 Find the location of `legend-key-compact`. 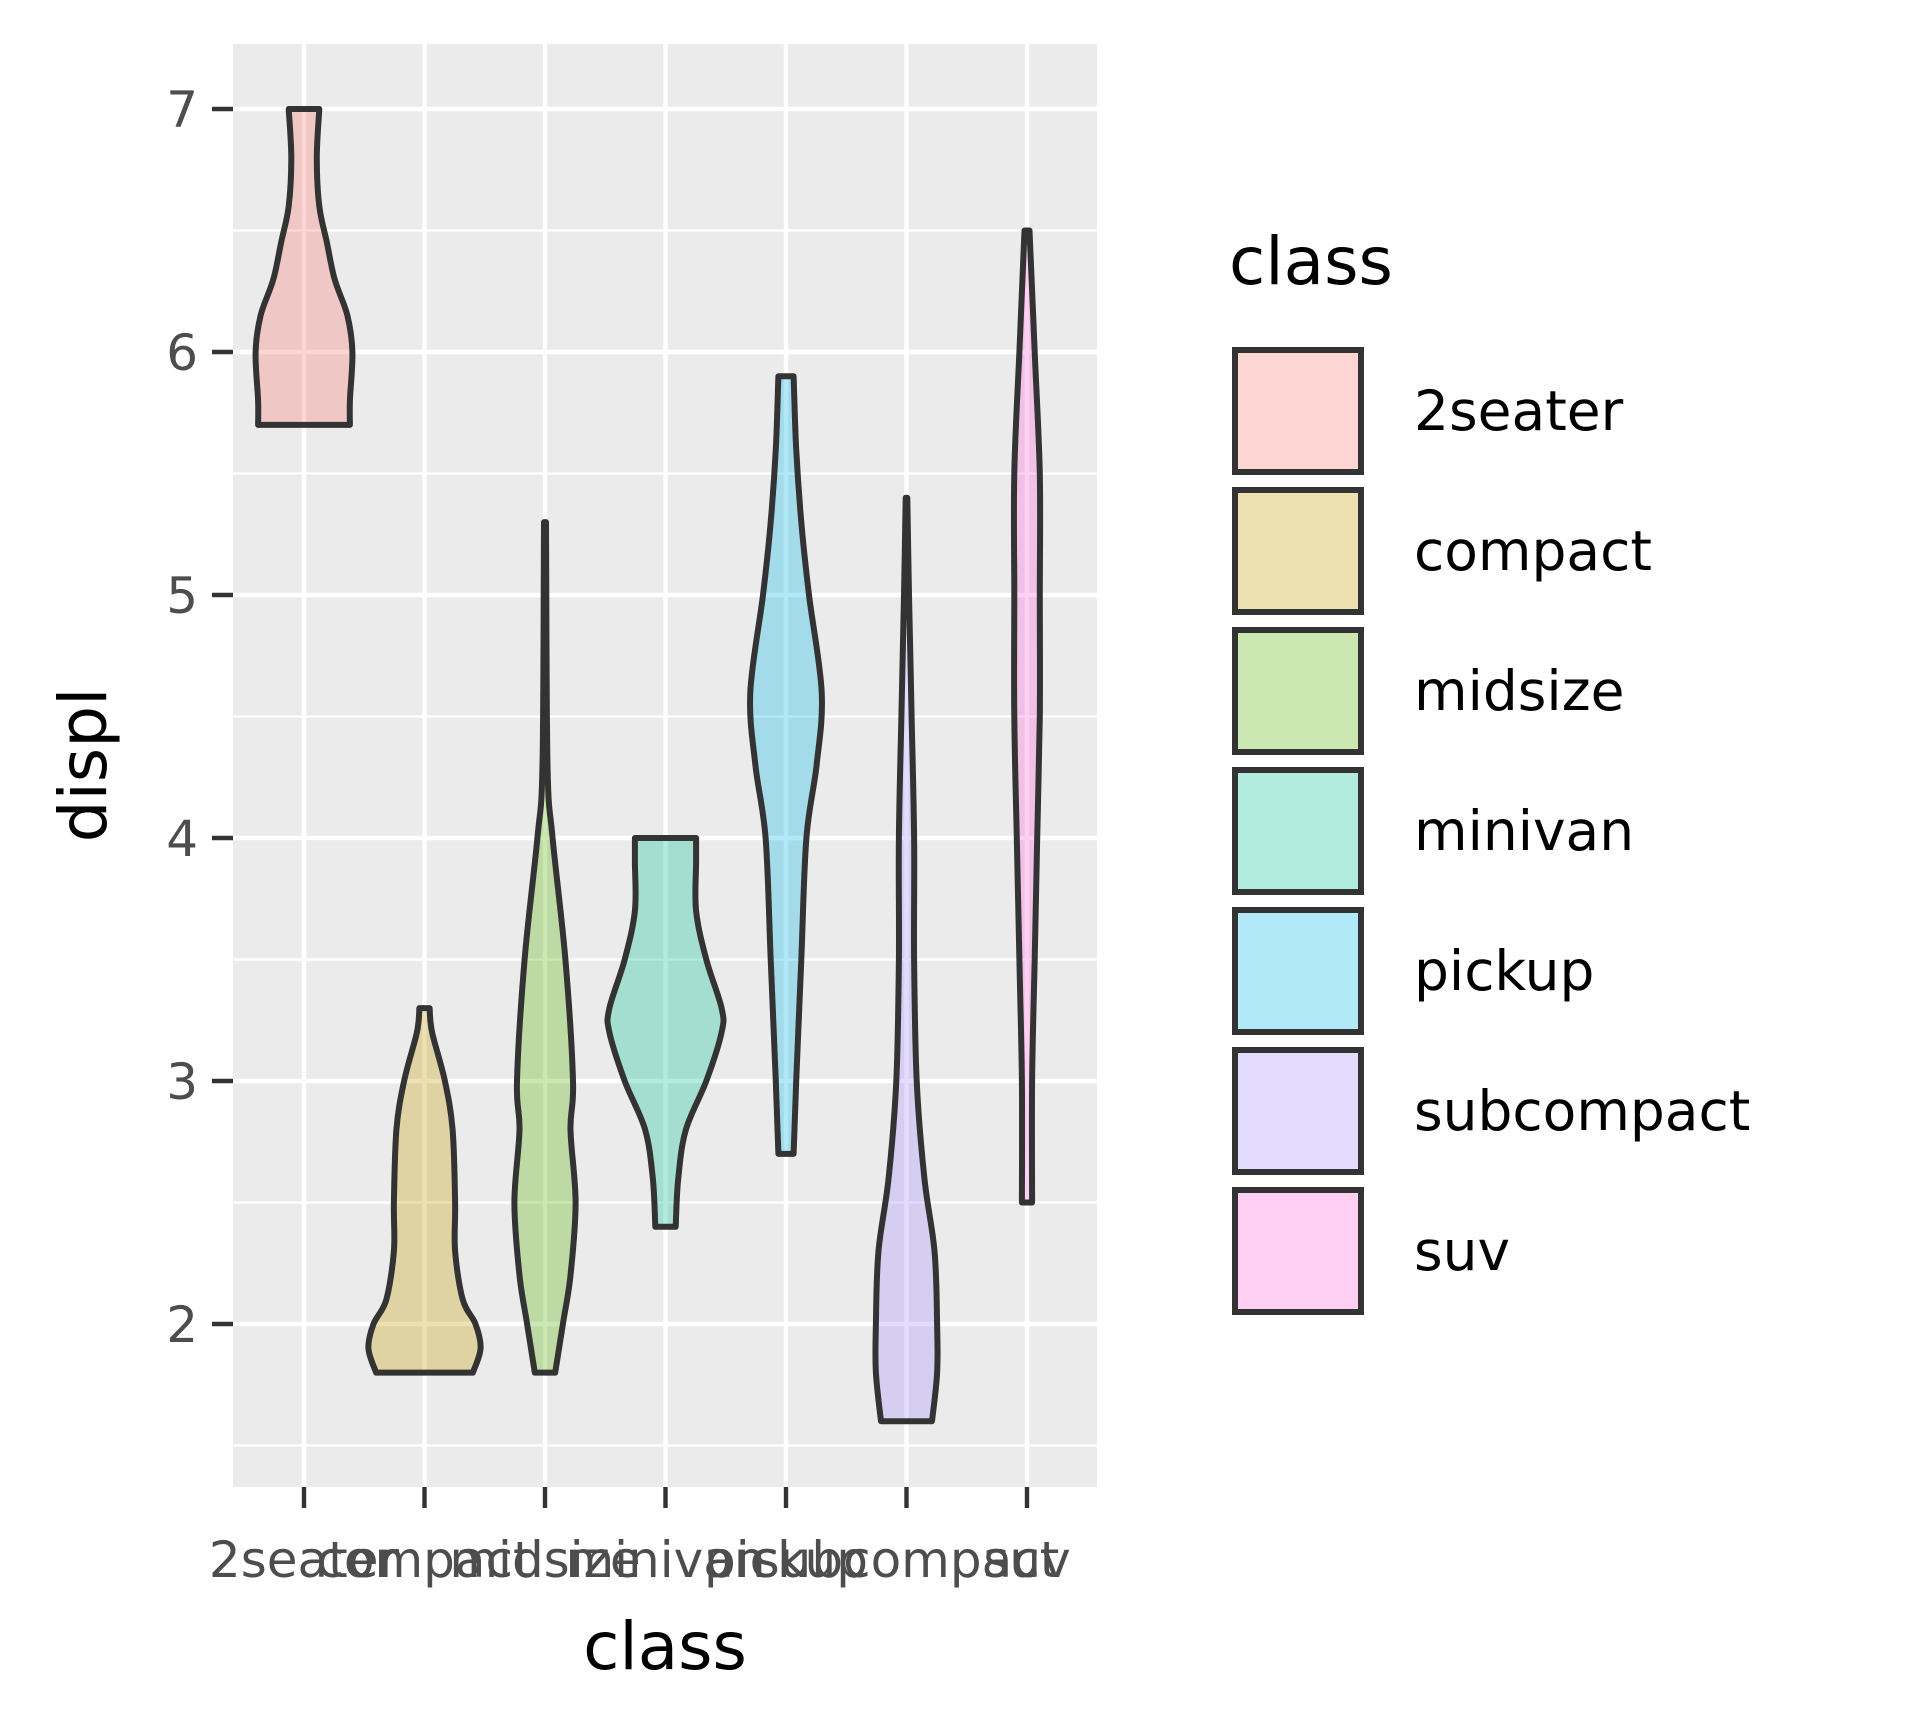

legend-key-compact is located at coordinates (1298, 551).